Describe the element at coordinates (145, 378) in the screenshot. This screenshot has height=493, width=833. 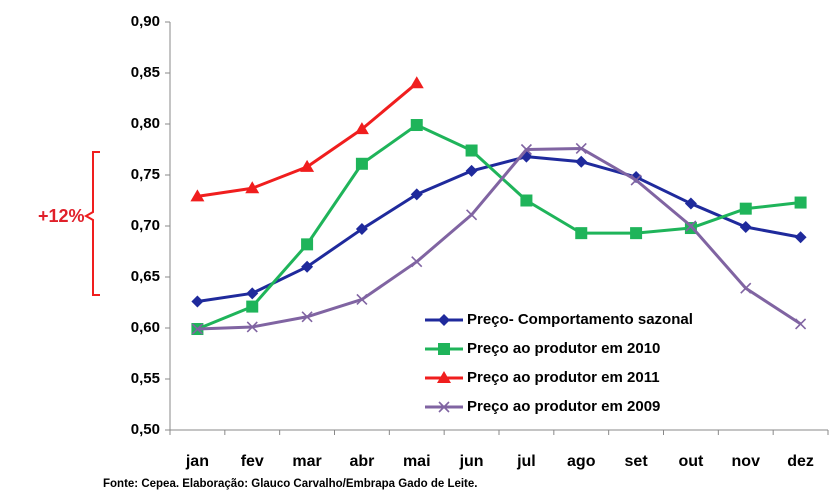
I see `y-tick-label: 0,55` at that location.